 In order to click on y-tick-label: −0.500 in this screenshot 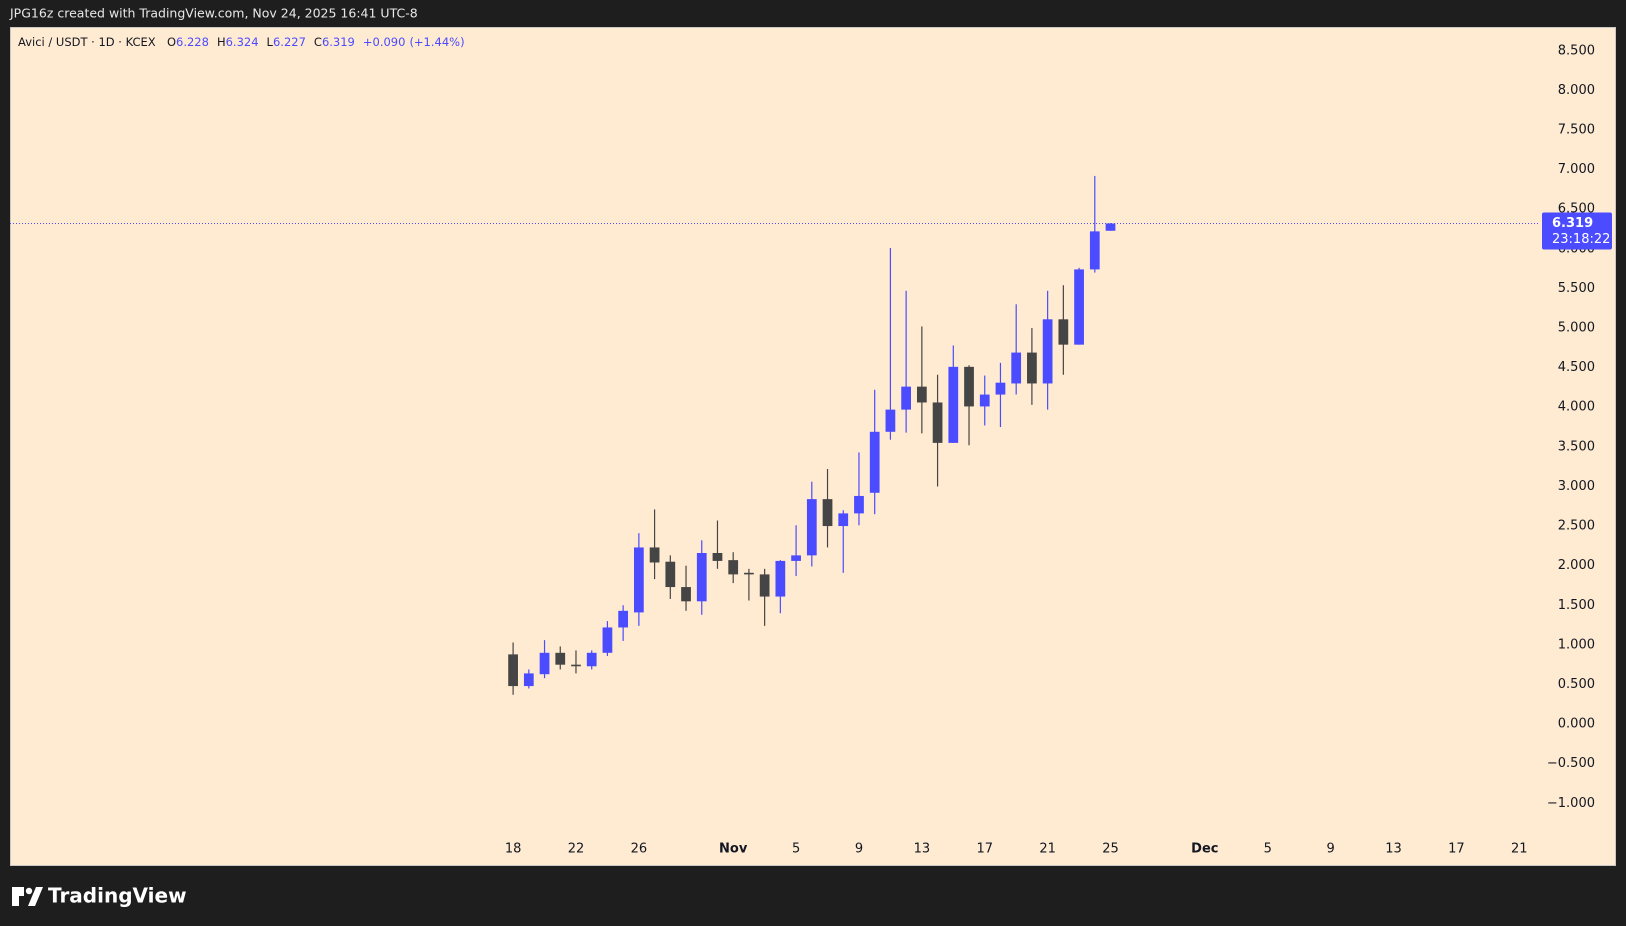, I will do `click(1571, 763)`.